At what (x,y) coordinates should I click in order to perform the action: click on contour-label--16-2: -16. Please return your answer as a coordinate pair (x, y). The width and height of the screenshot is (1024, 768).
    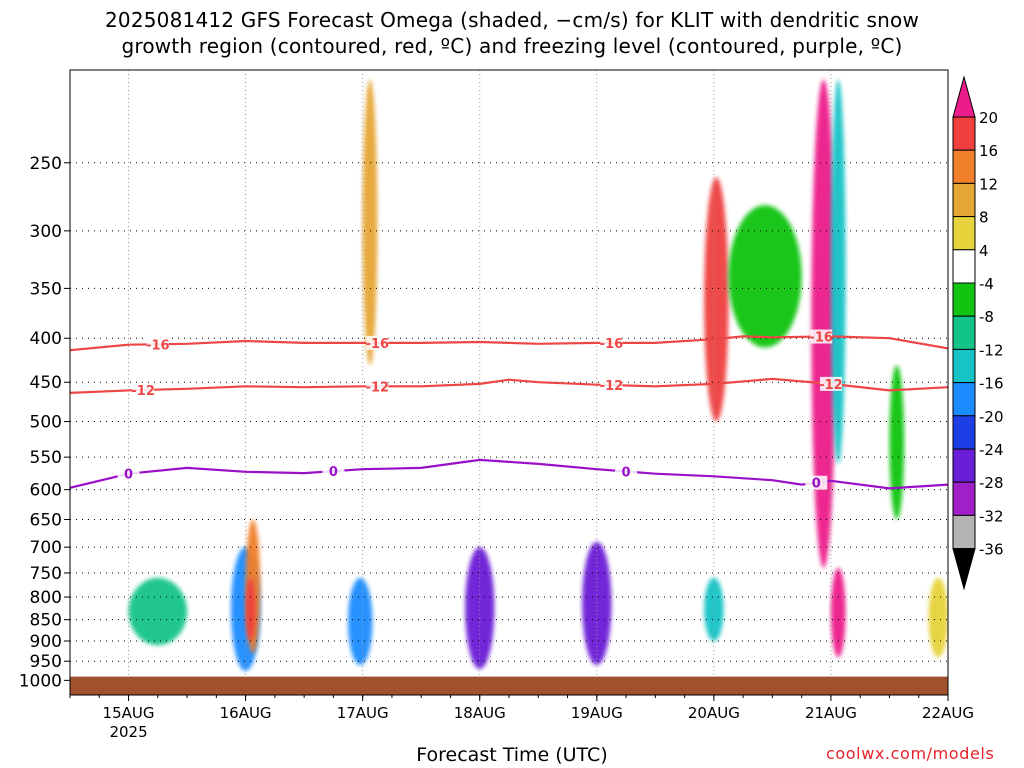
    Looking at the image, I should click on (612, 344).